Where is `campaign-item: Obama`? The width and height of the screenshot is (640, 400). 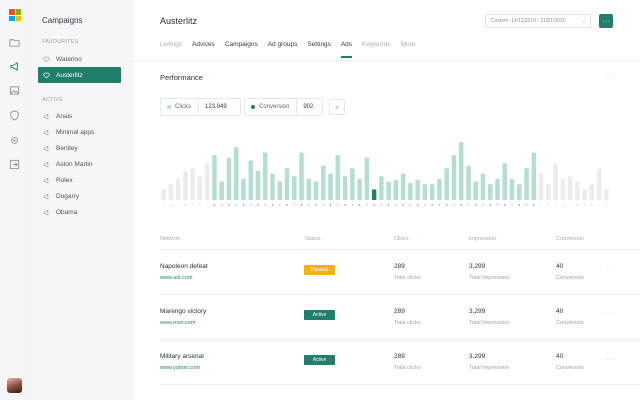 campaign-item: Obama is located at coordinates (79, 212).